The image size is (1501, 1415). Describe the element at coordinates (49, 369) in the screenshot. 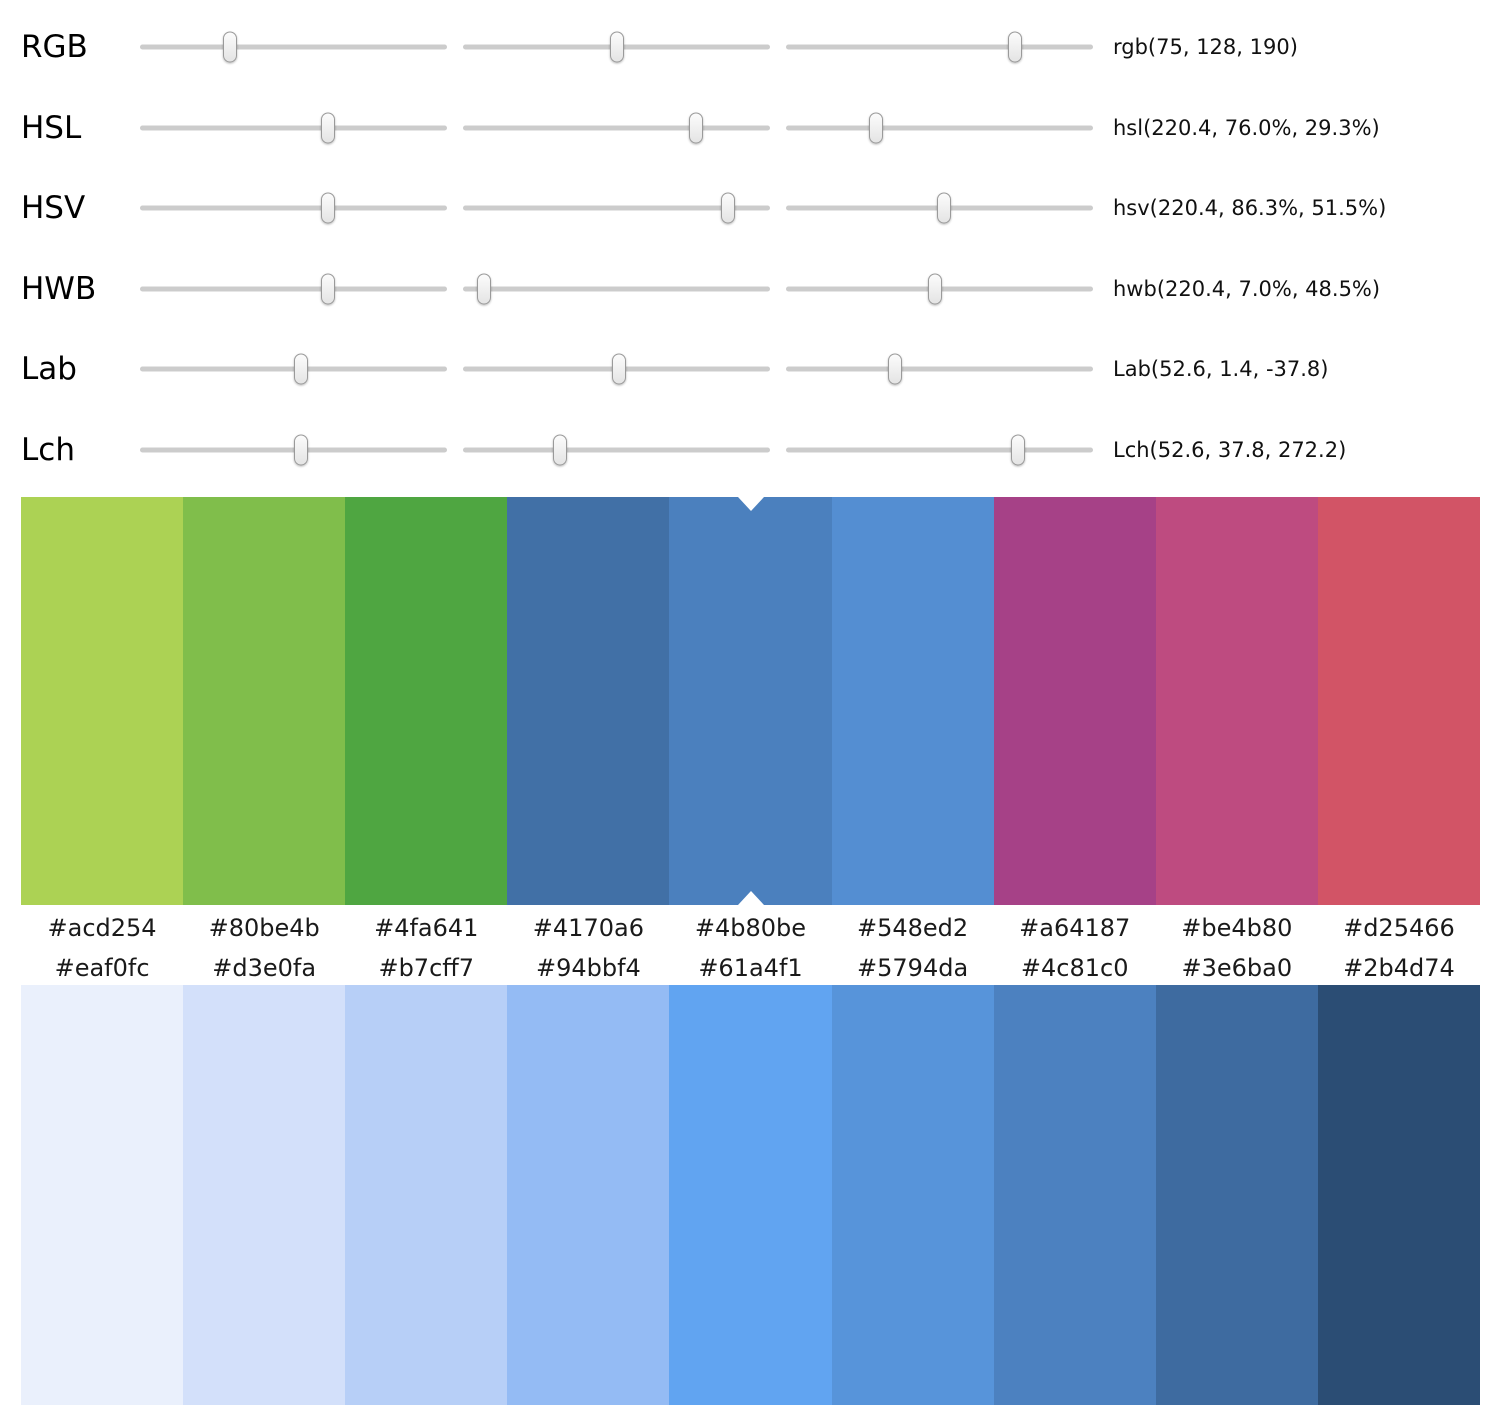

I see `colorspace-label-lab: Lab` at that location.